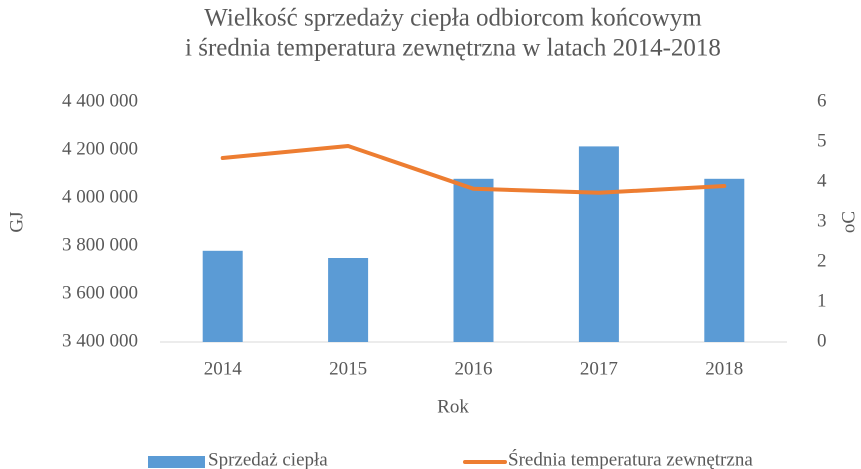 The image size is (861, 469). I want to click on legend-swatch, so click(176, 462).